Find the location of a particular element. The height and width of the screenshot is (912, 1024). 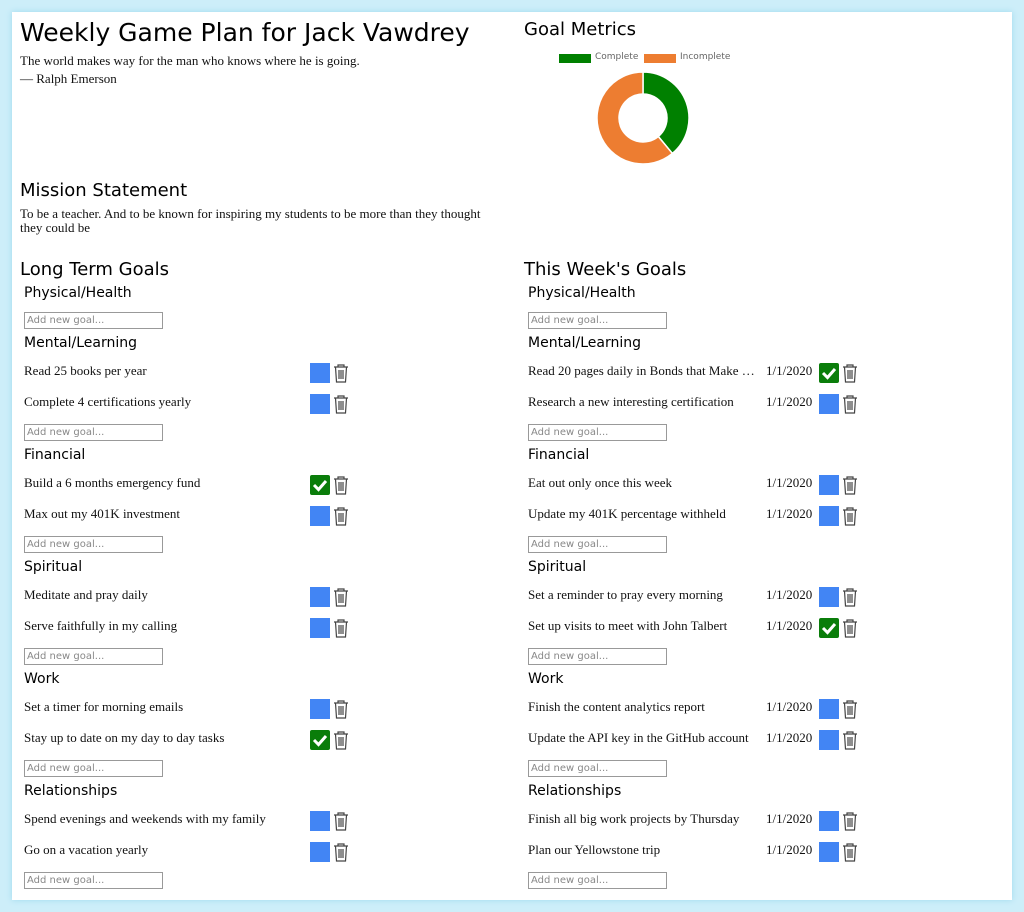

goal-text: Read 25 books per year is located at coordinates (85, 370).